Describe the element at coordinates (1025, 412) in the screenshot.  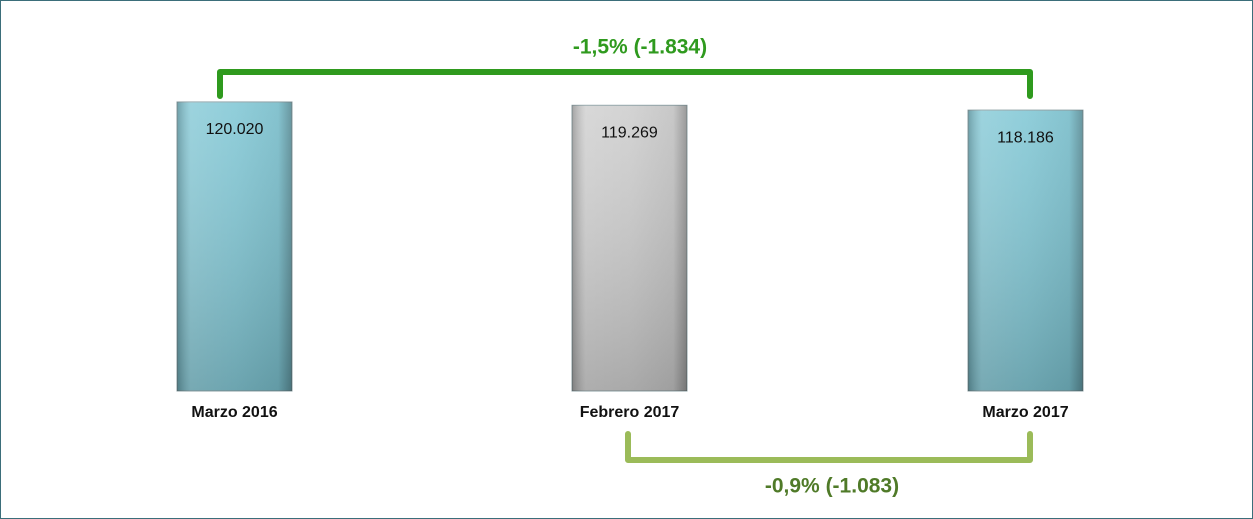
I see `x-tick-label: Marzo 2017` at that location.